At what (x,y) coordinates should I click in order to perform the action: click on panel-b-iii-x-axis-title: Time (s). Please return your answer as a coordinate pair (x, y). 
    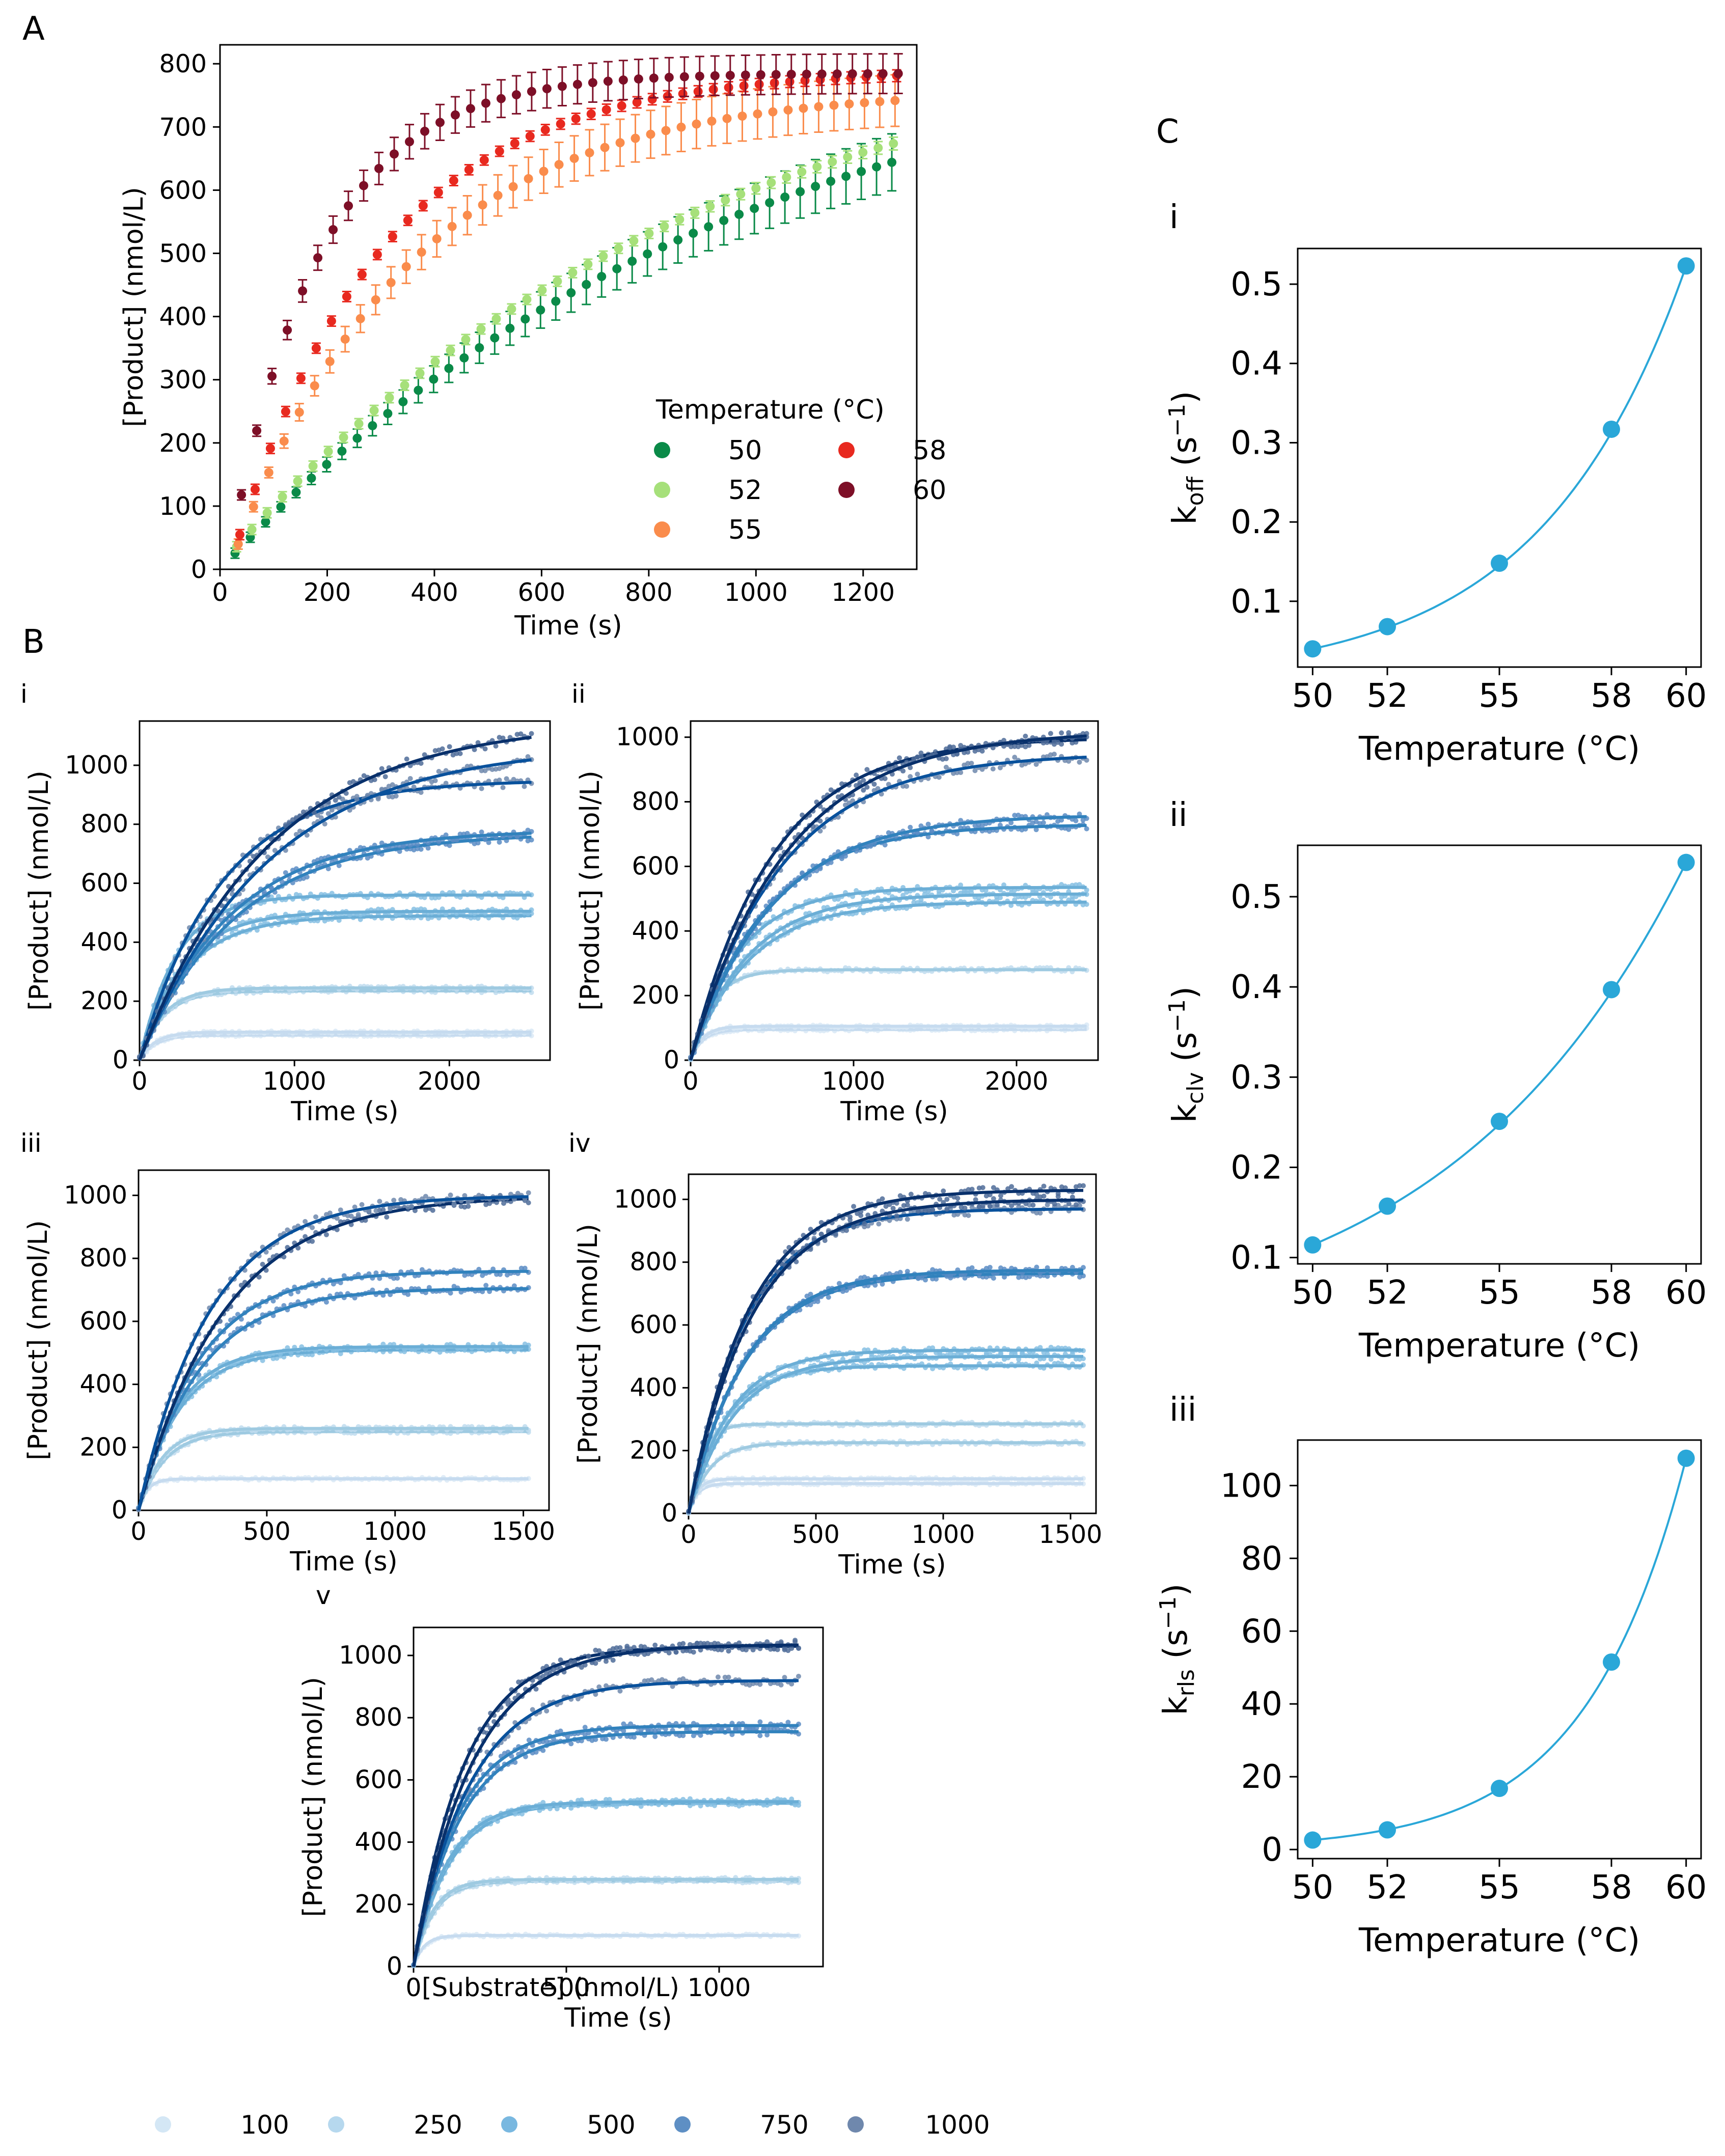
    Looking at the image, I should click on (343, 1561).